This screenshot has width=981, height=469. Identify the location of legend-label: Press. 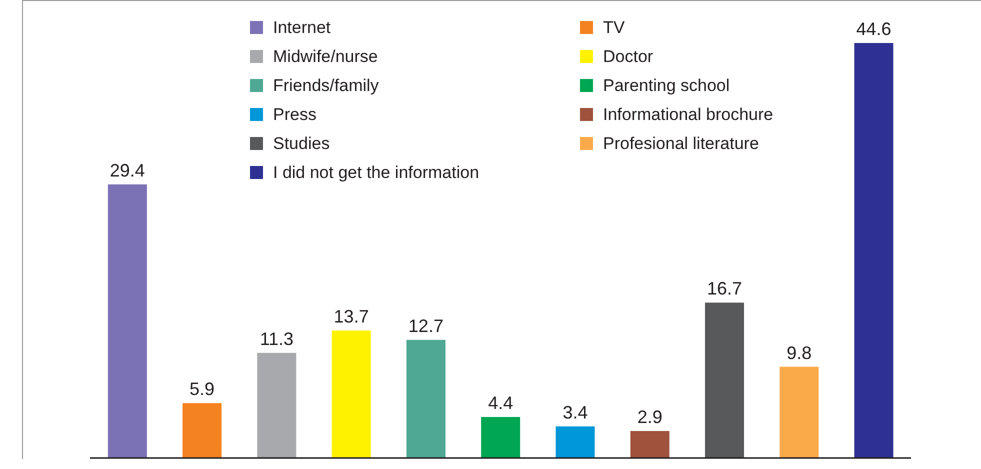
(294, 114).